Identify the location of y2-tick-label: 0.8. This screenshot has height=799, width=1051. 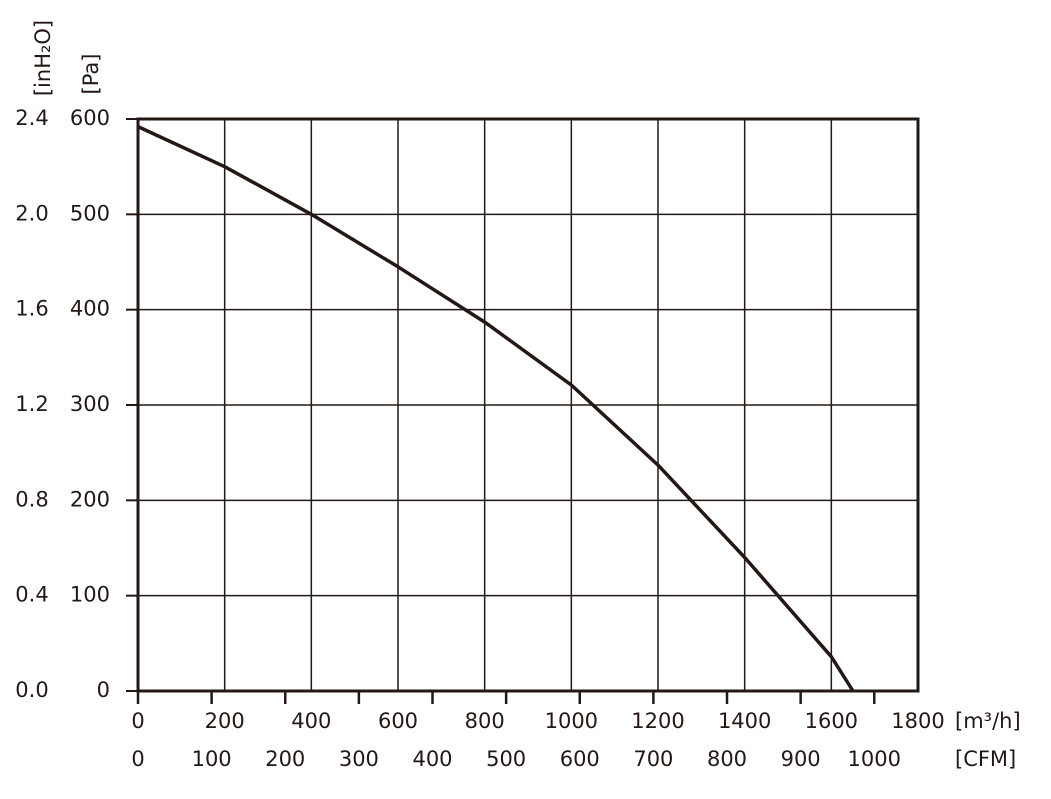
(31, 499).